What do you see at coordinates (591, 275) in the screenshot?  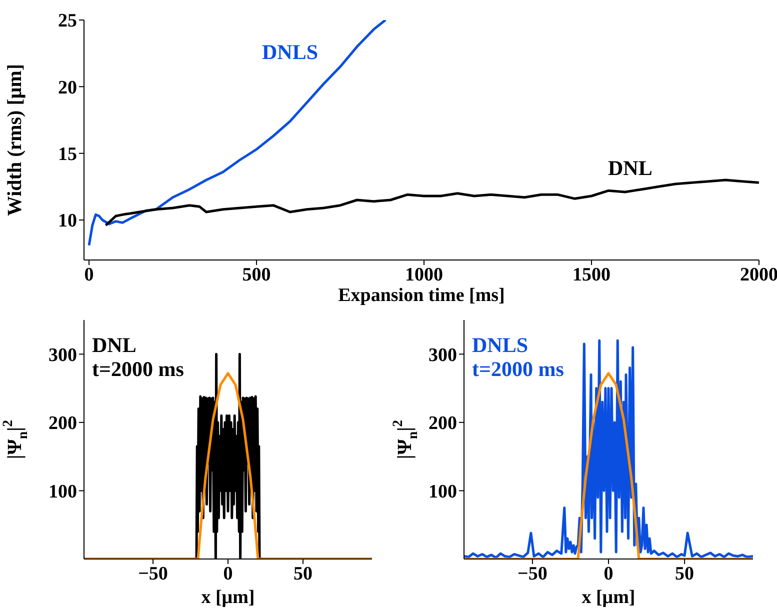 I see `x-tick-label: 1500` at bounding box center [591, 275].